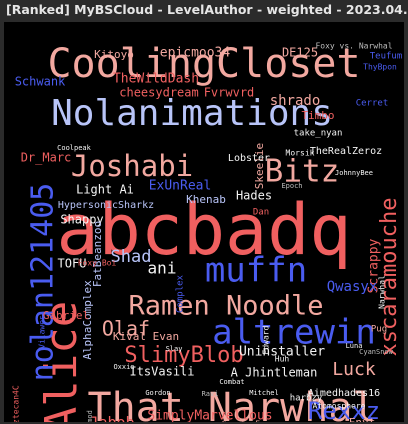 The width and height of the screenshot is (408, 424). I want to click on cloud-word: Bitz, so click(302, 172).